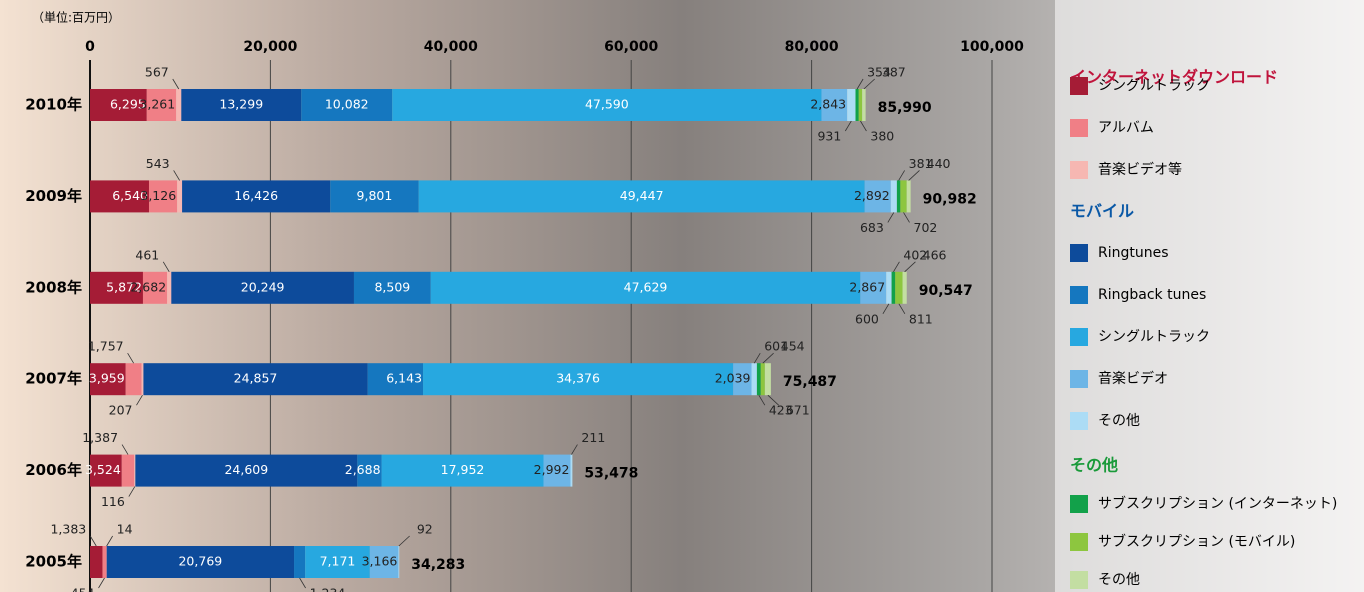 The image size is (1364, 592). What do you see at coordinates (83, 589) in the screenshot?
I see `value-label: 454` at bounding box center [83, 589].